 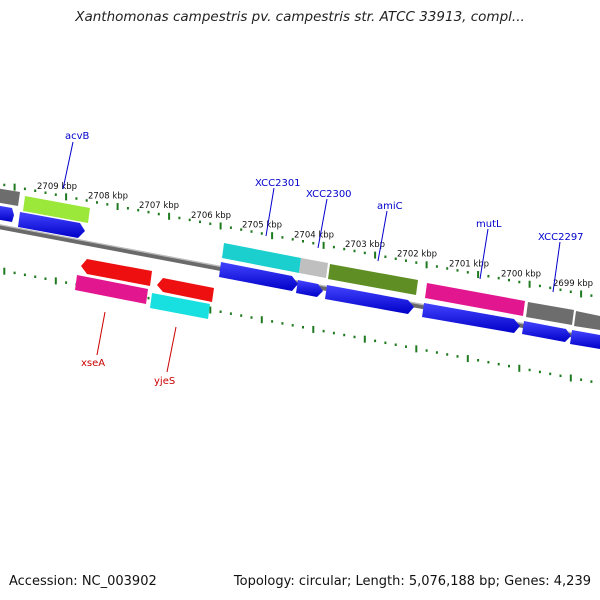 I want to click on gene-label-XCC2300: XCC2300, so click(x=329, y=194).